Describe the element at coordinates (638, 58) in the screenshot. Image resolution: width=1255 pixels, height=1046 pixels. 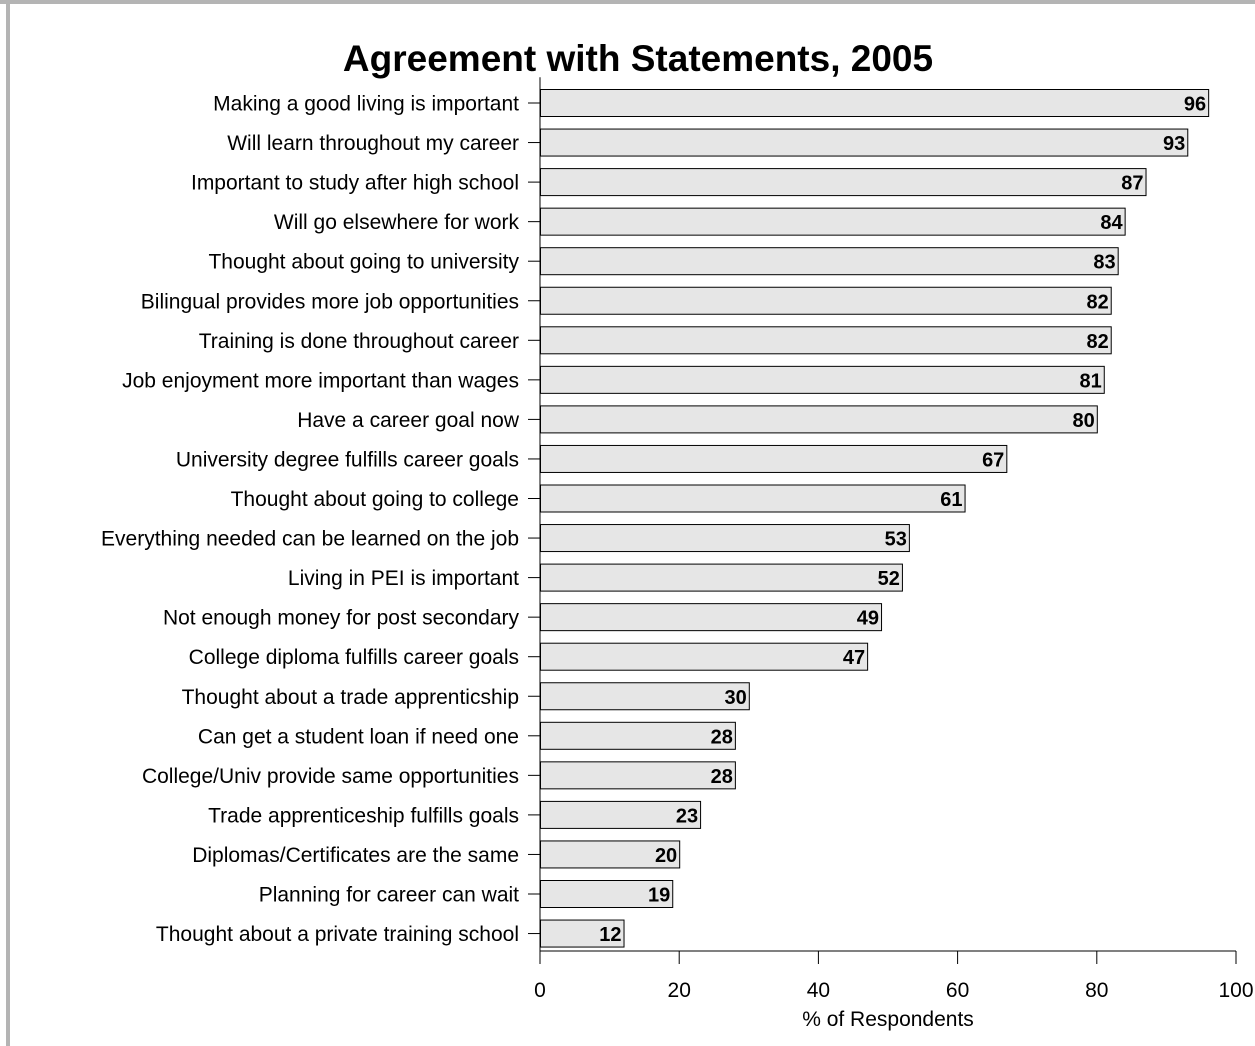
I see `chart-title: Agreement with Statements, 2005` at that location.